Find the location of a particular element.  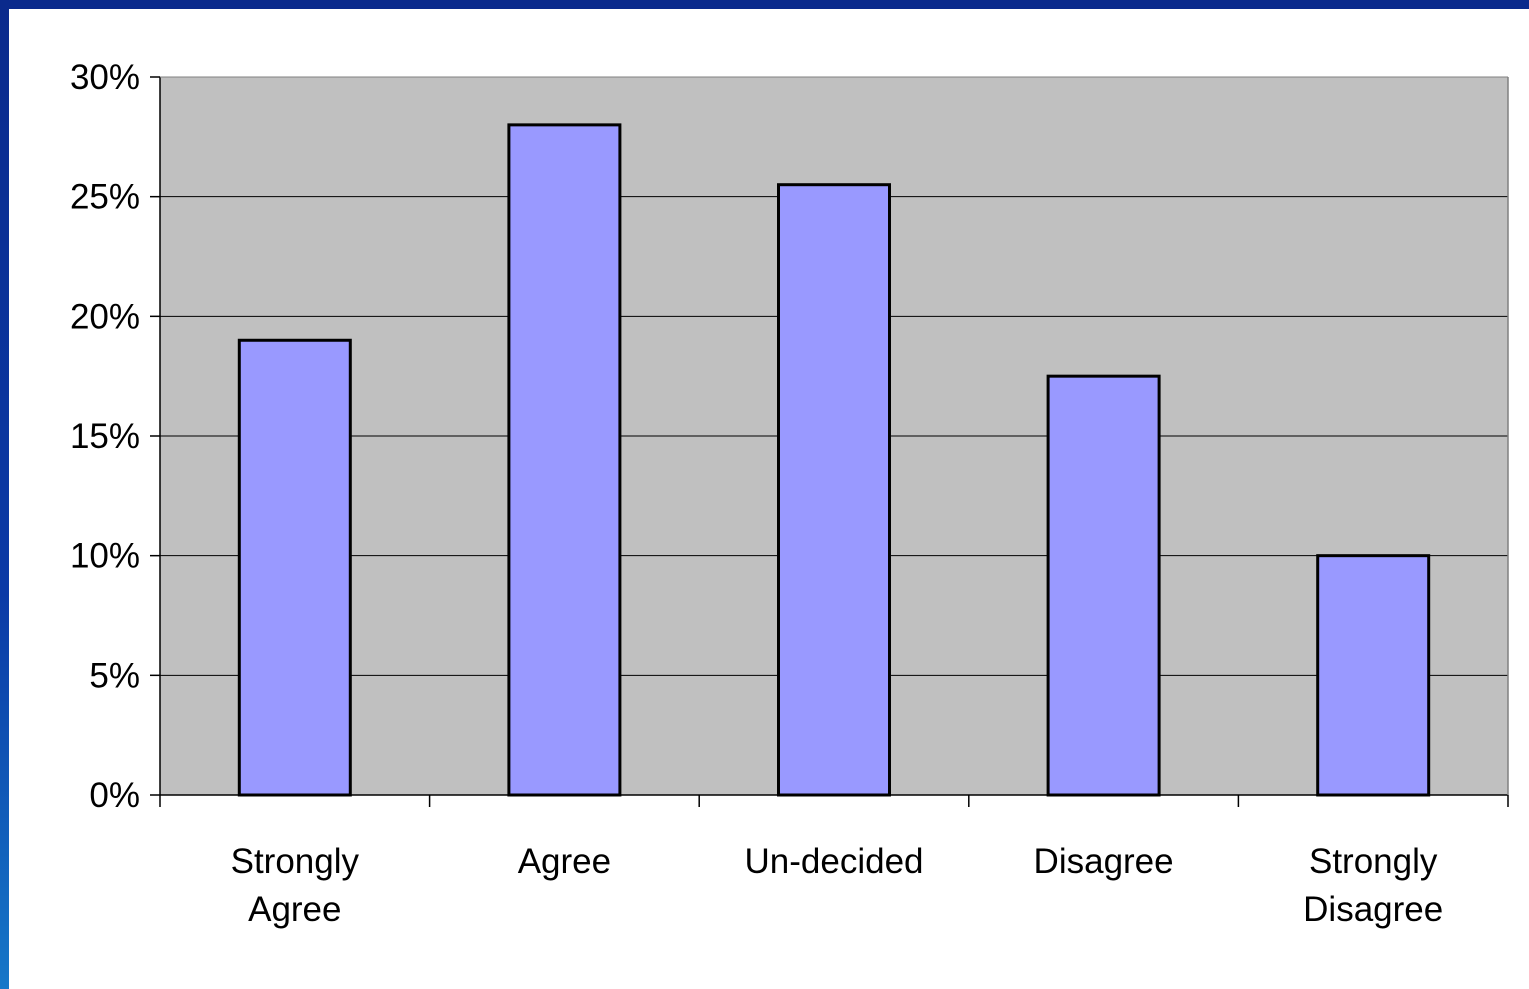

y-tick-label: 15% is located at coordinates (105, 436).